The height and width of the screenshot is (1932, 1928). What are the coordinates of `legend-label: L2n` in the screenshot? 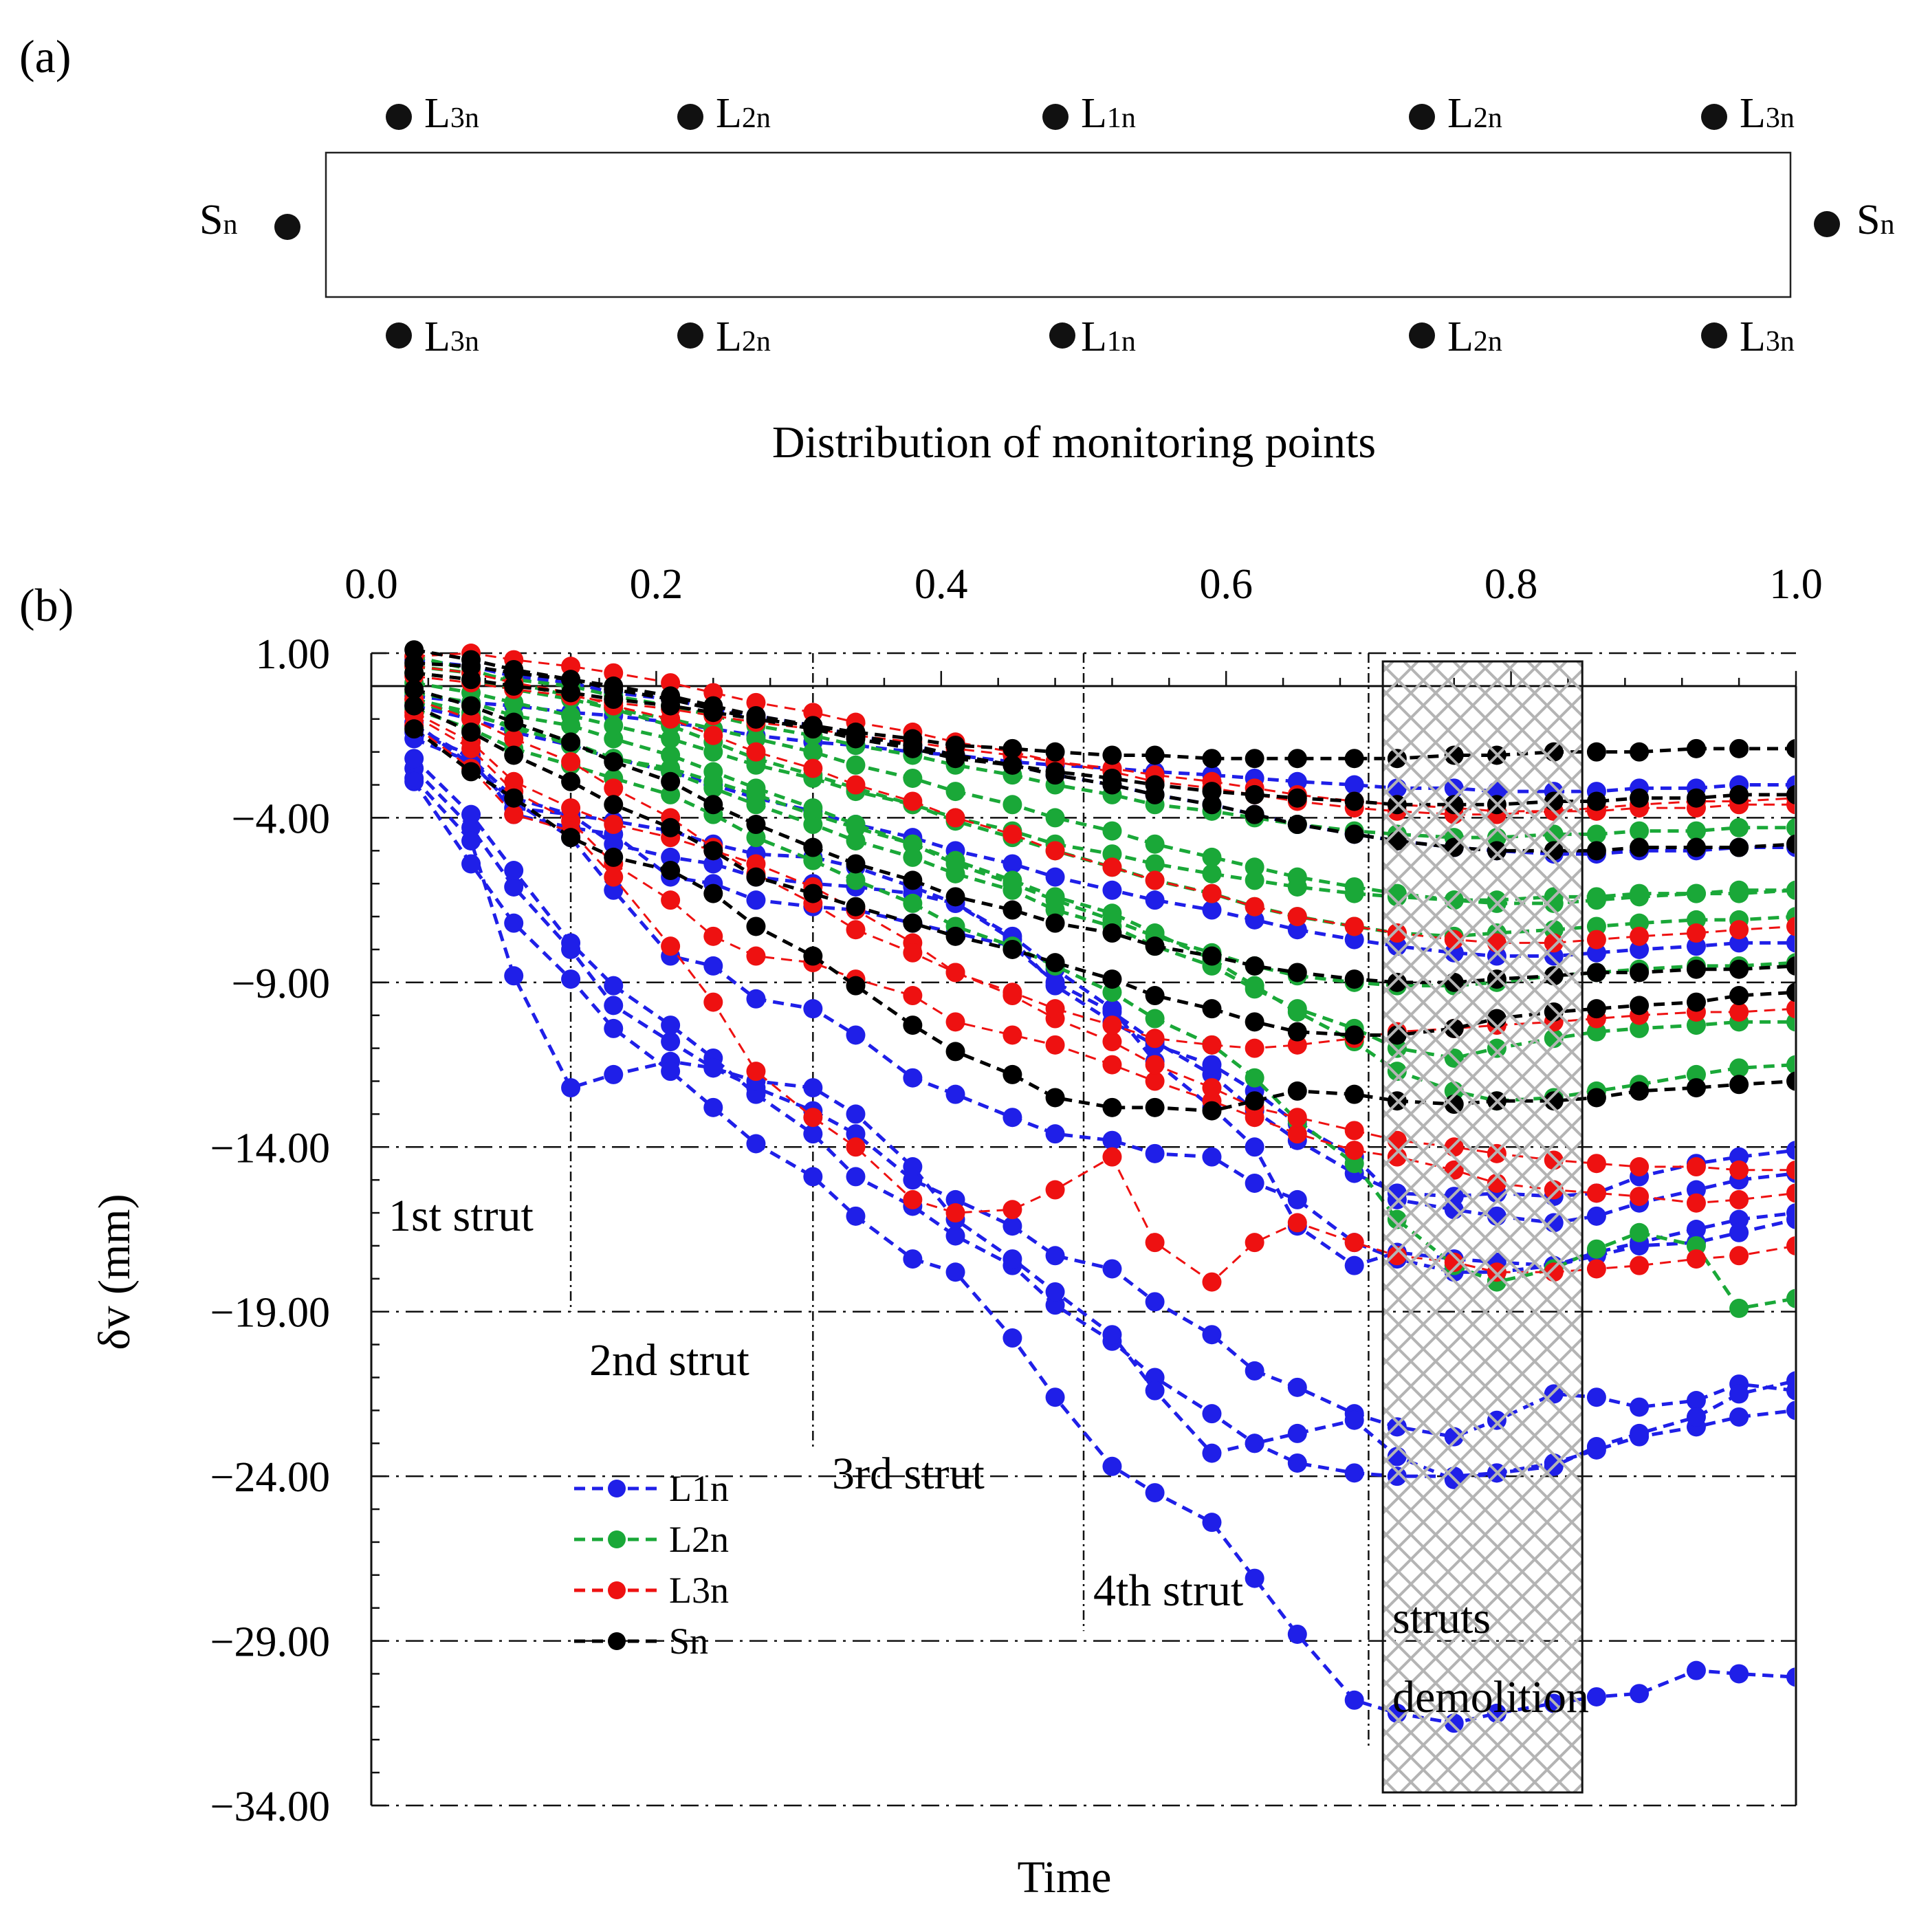 It's located at (699, 1539).